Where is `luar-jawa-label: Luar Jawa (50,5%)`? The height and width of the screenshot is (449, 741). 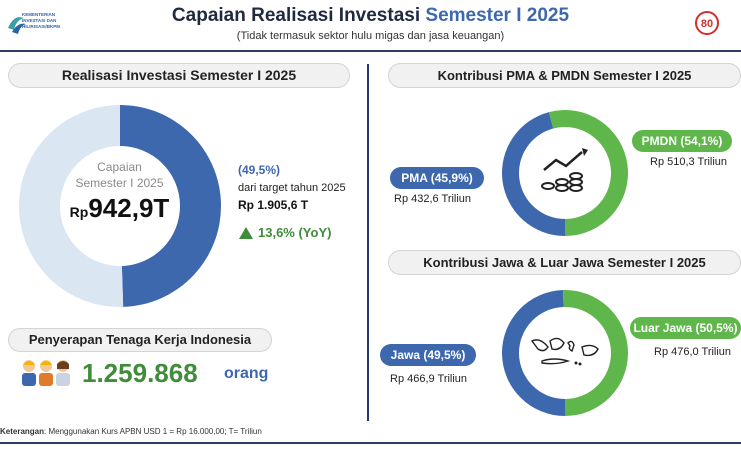
luar-jawa-label: Luar Jawa (50,5%) is located at coordinates (685, 328).